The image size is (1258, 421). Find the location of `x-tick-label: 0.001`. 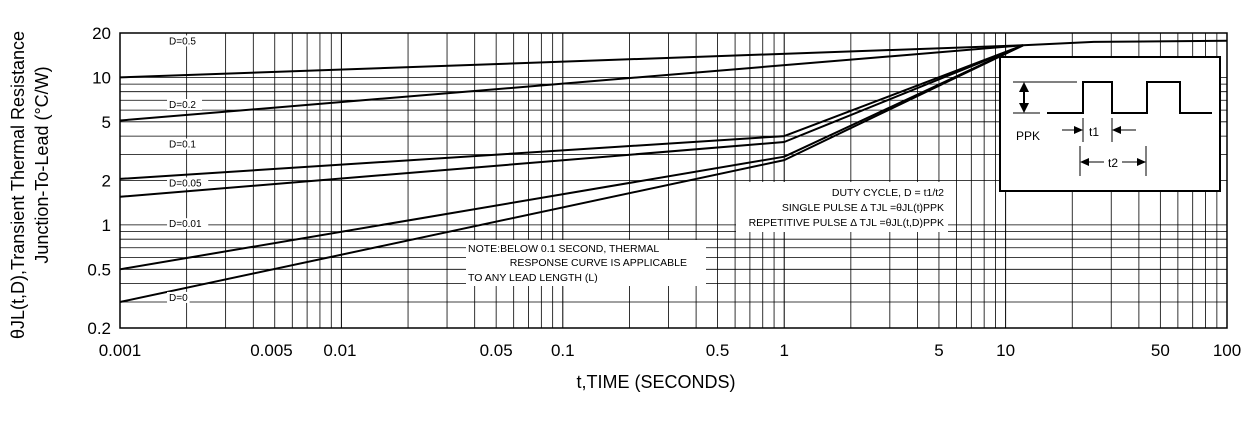

x-tick-label: 0.001 is located at coordinates (120, 350).